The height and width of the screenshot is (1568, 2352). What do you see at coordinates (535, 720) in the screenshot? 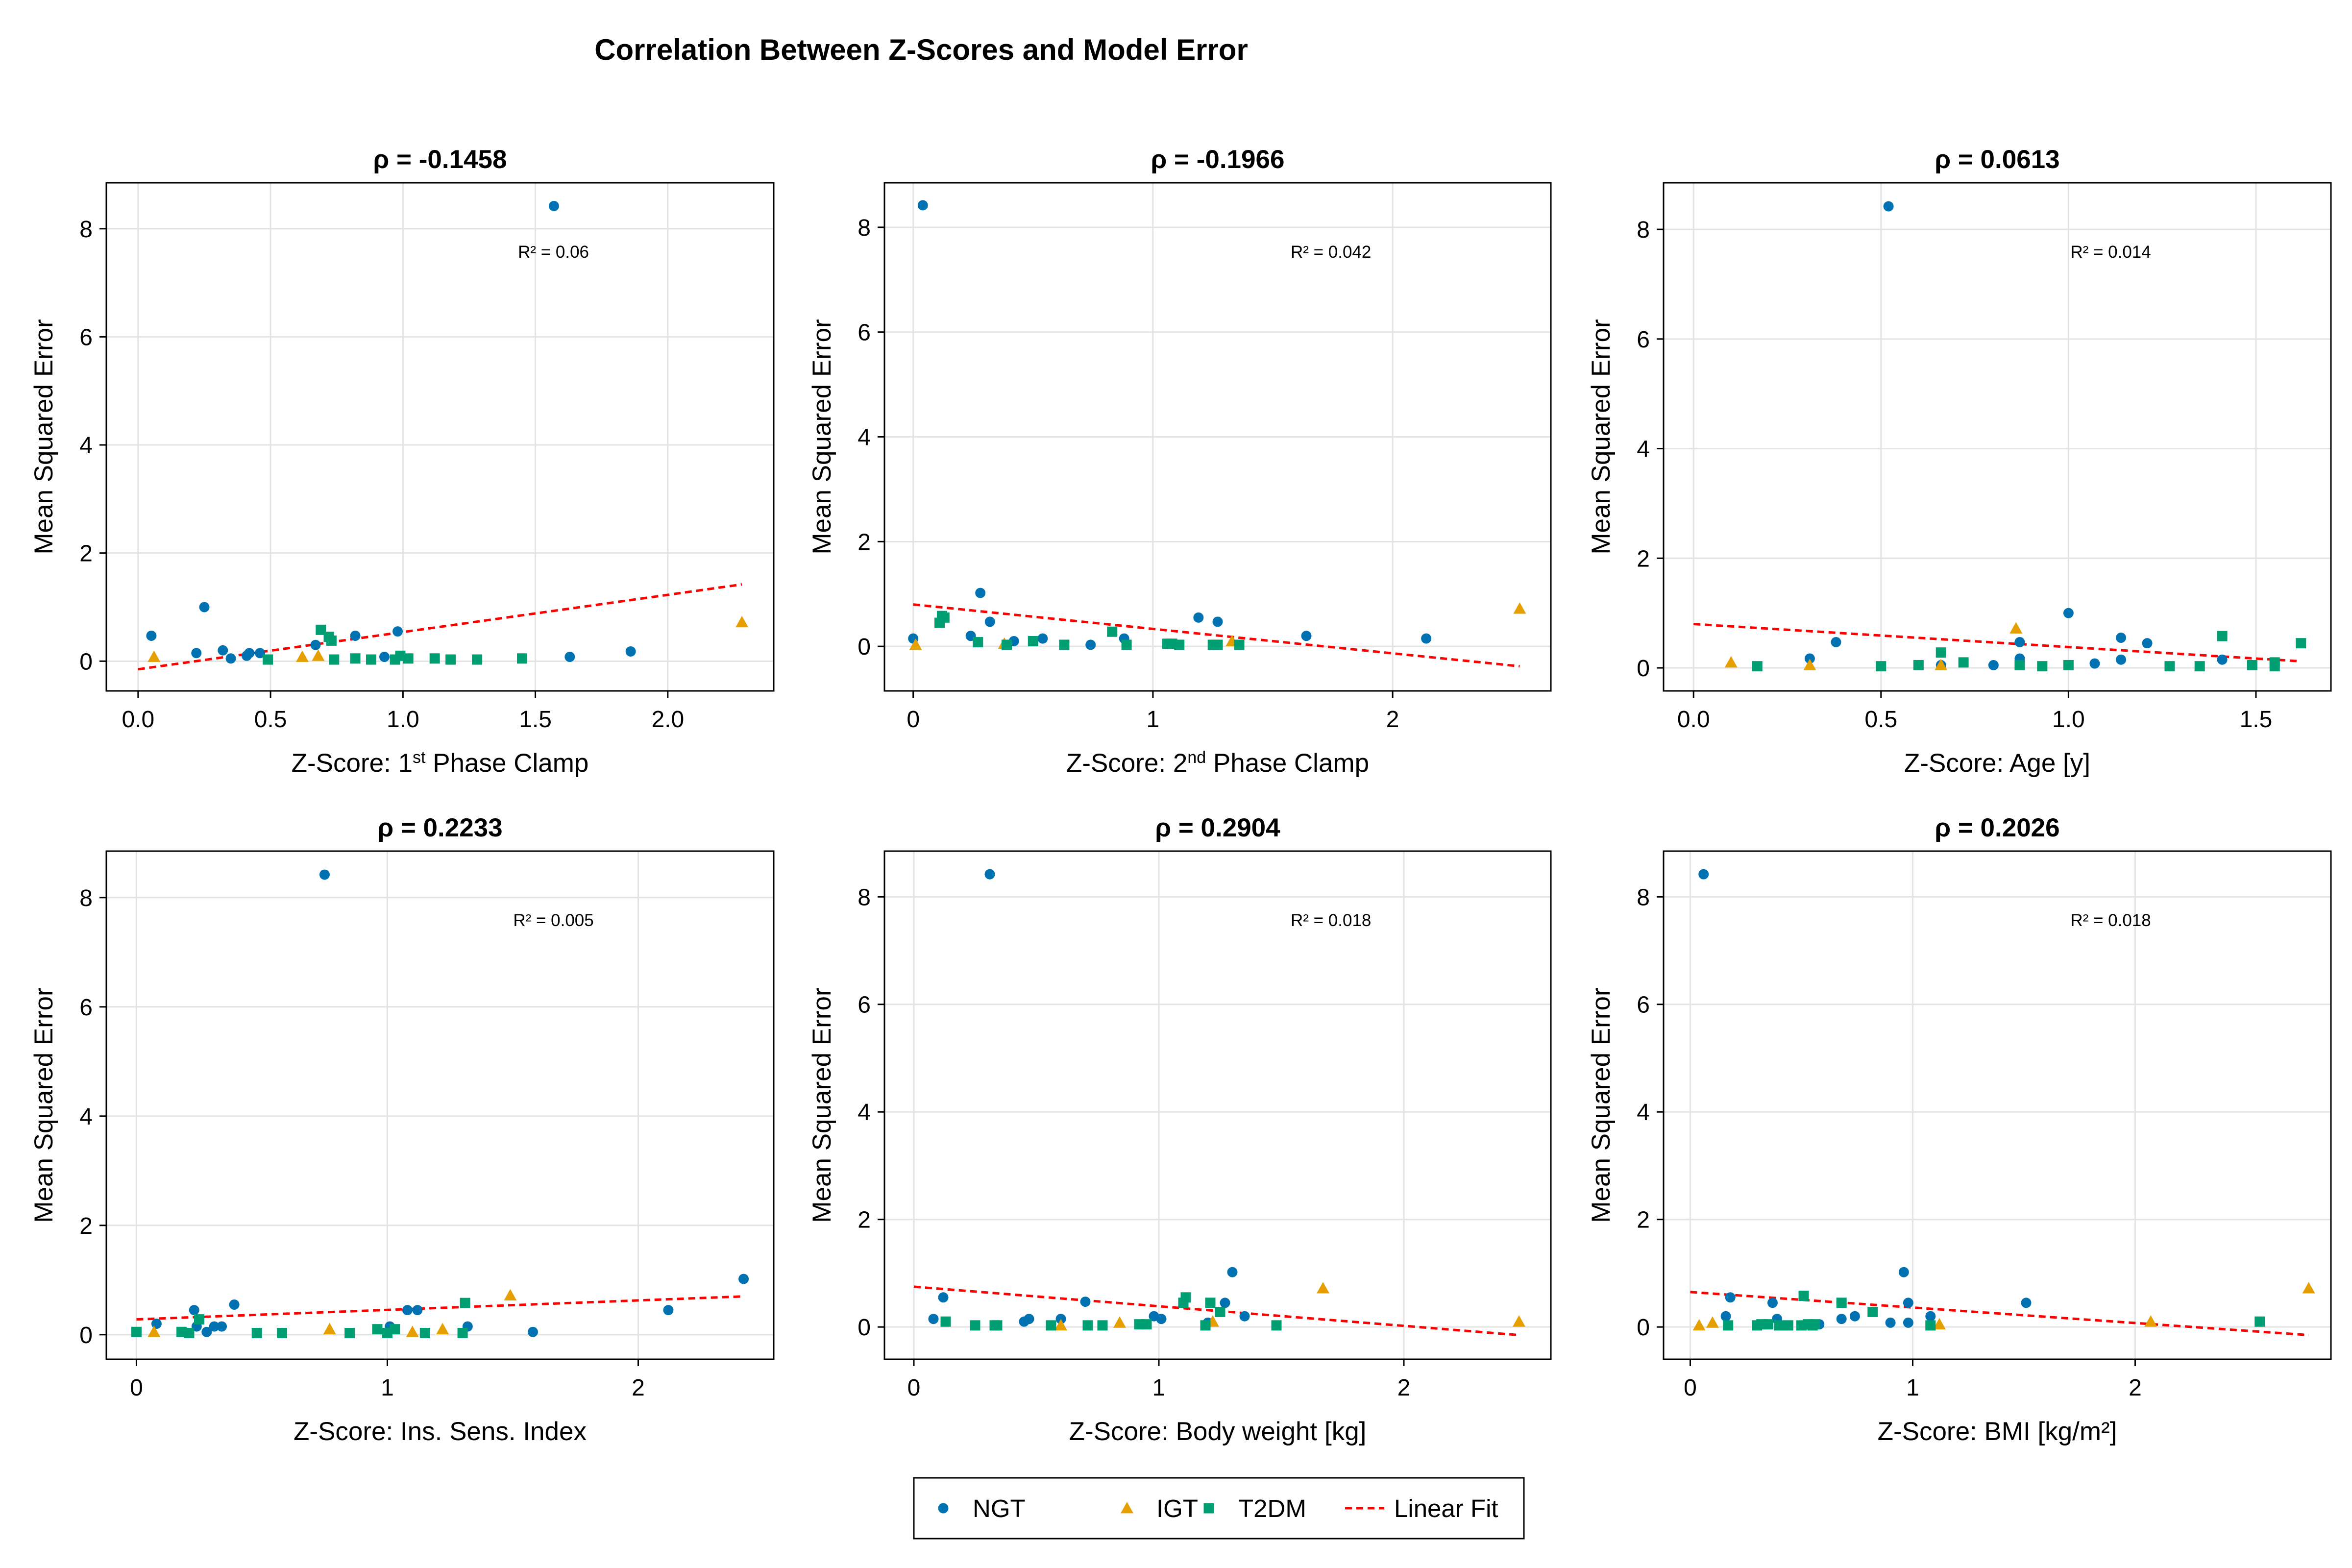
I see `x-tick-label: 1.5` at bounding box center [535, 720].